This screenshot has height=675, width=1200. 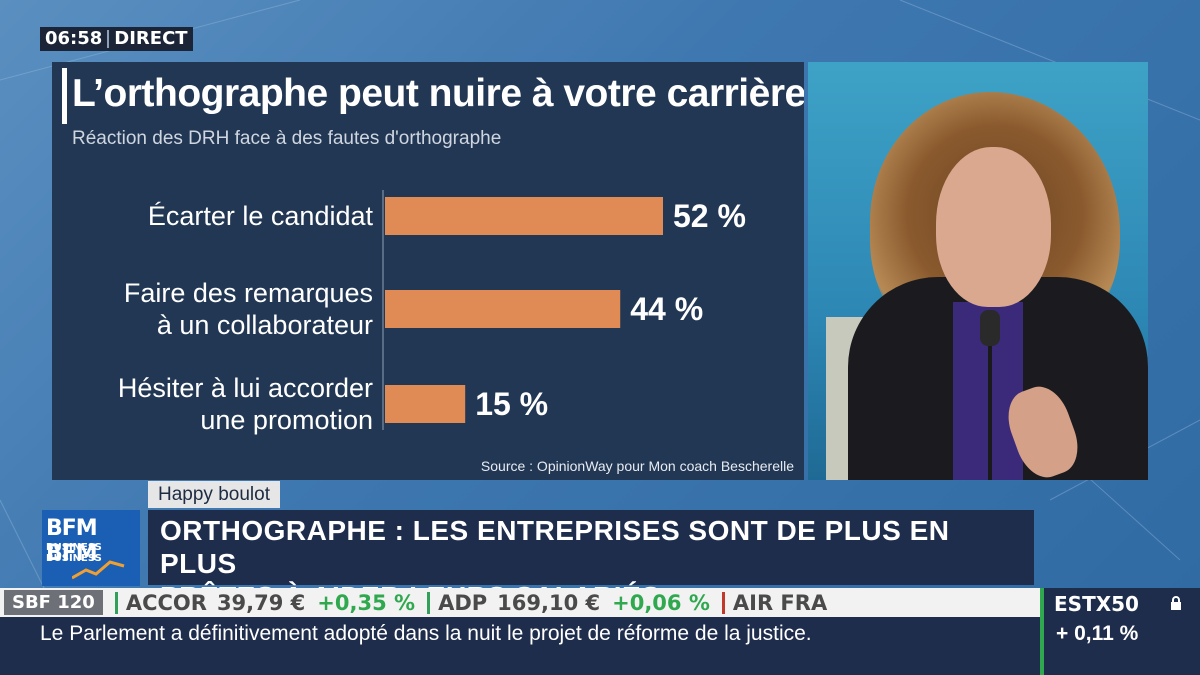 I want to click on ticker-quote: ADP 169,10 € +0,06 %, so click(x=568, y=603).